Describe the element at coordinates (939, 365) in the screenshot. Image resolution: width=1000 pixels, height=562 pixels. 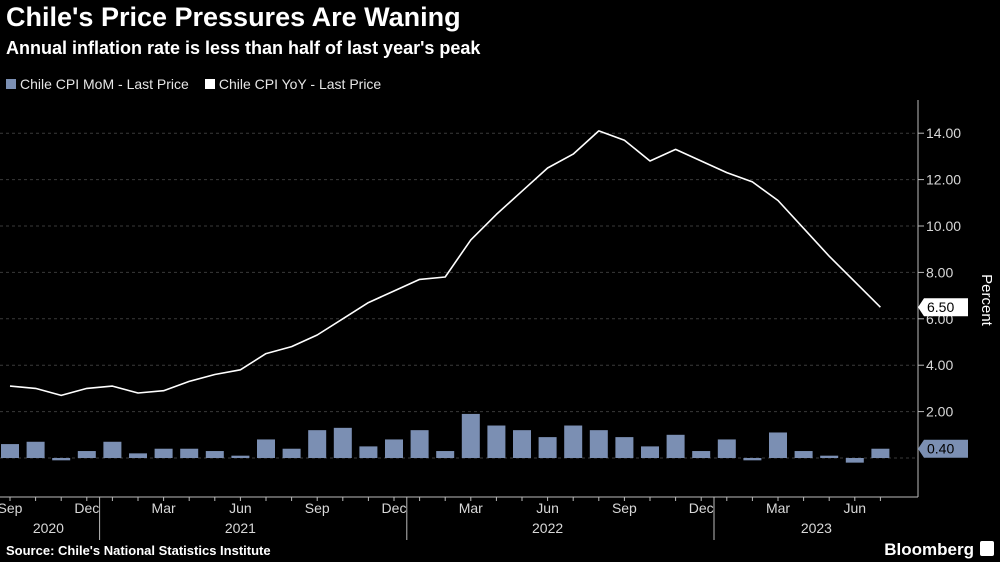
I see `y-tick-label: 4.00` at that location.